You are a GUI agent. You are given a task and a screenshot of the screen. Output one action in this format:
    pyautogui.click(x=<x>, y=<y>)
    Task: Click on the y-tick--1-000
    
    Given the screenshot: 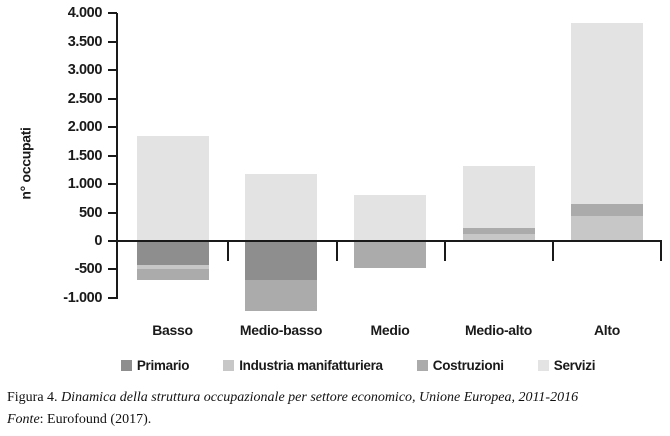 What is the action you would take?
    pyautogui.click(x=112, y=297)
    